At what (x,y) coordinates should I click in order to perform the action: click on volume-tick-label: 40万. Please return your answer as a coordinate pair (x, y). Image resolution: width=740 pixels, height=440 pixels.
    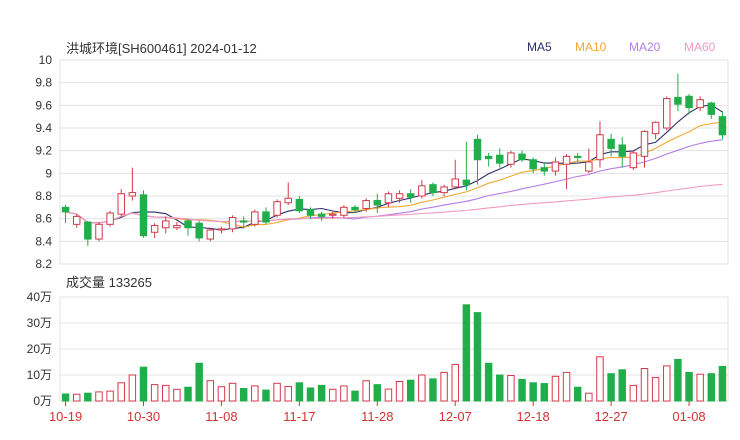
    Looking at the image, I should click on (39, 297).